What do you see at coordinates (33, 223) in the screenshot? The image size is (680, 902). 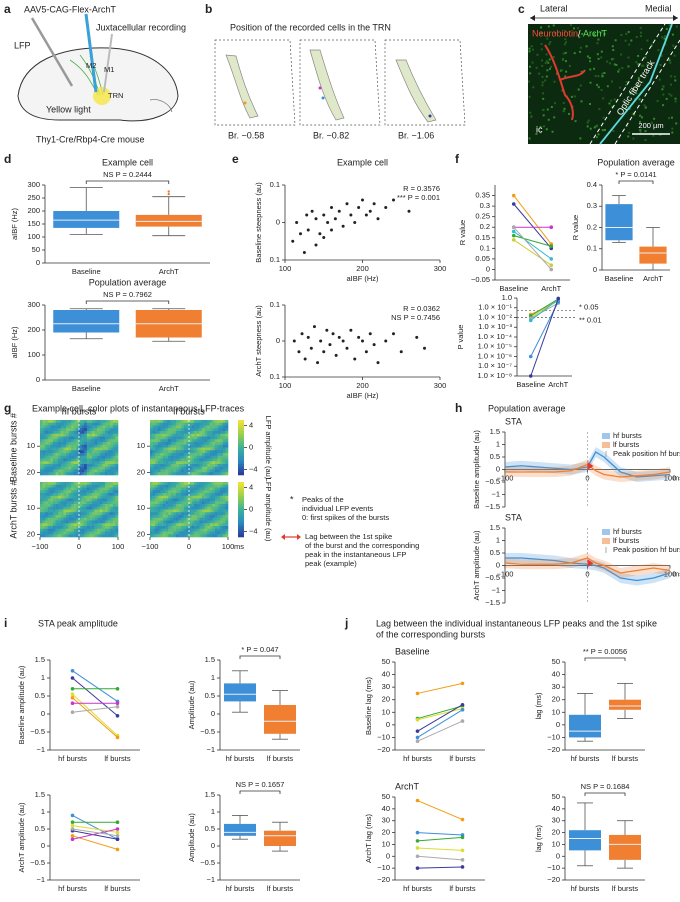 I see `y-tick-label: 150` at bounding box center [33, 223].